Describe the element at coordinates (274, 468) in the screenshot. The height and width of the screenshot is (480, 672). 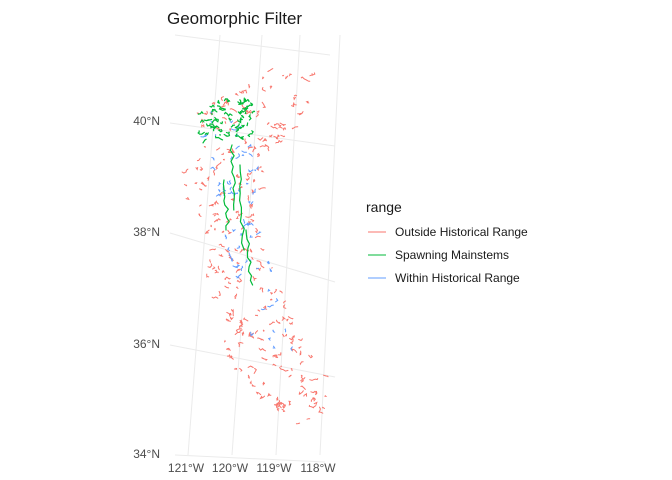
I see `lon-tick-119: 119°W` at that location.